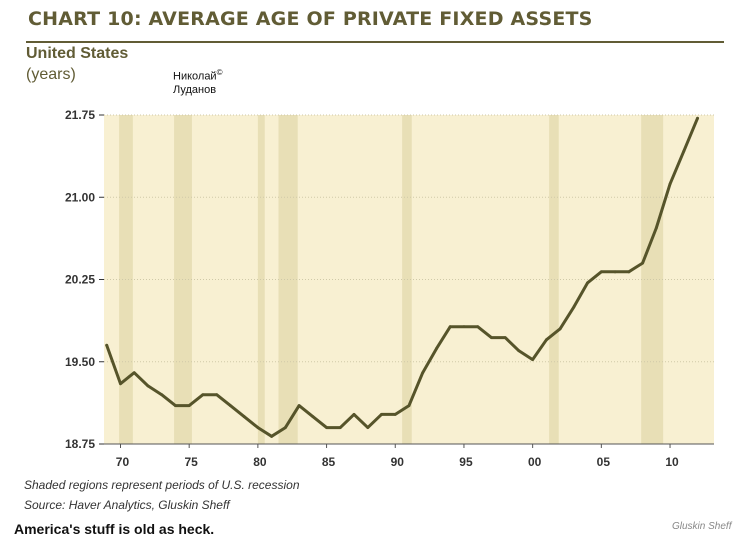  What do you see at coordinates (615, 272) in the screenshot?
I see `data-point-2006` at bounding box center [615, 272].